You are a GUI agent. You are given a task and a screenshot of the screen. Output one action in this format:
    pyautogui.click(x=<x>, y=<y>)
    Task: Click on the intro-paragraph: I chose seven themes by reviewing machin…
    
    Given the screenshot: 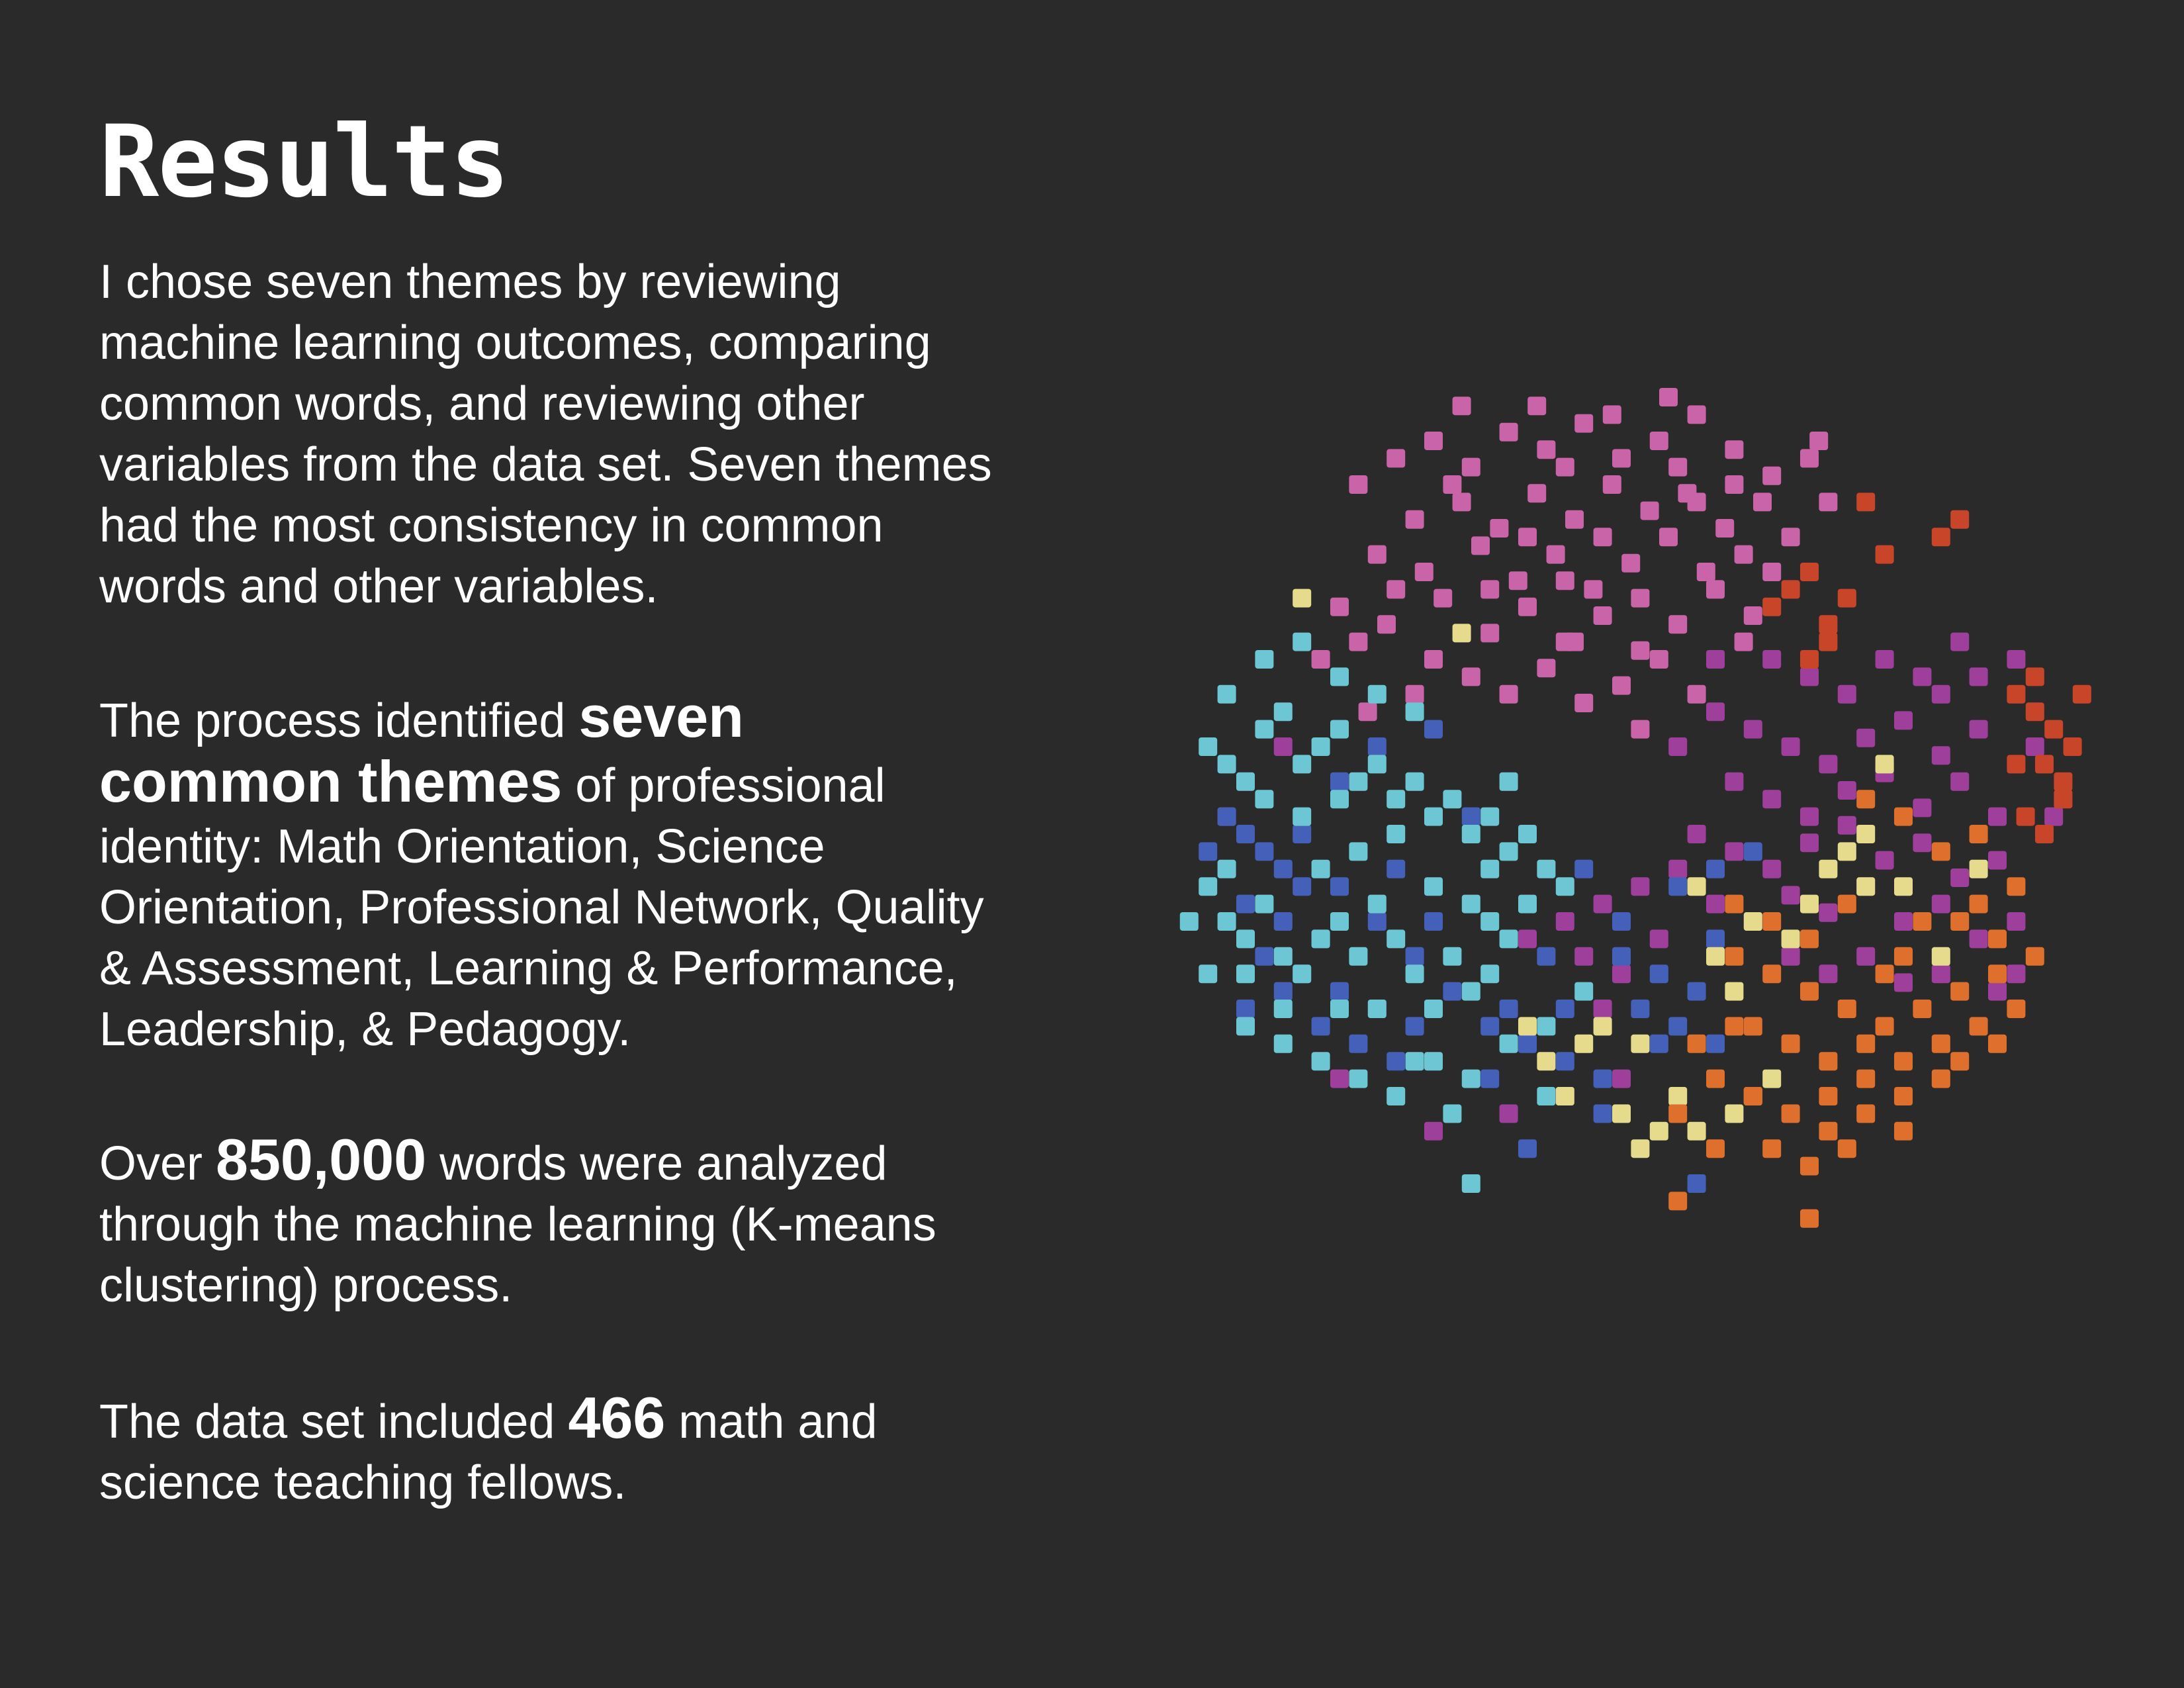 What is the action you would take?
    pyautogui.click(x=545, y=434)
    